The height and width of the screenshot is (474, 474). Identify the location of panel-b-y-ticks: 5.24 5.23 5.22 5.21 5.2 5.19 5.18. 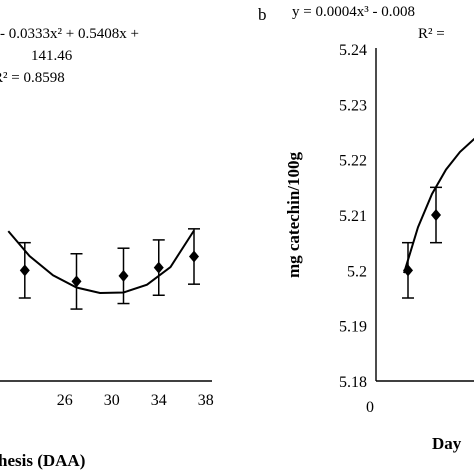
(353, 216).